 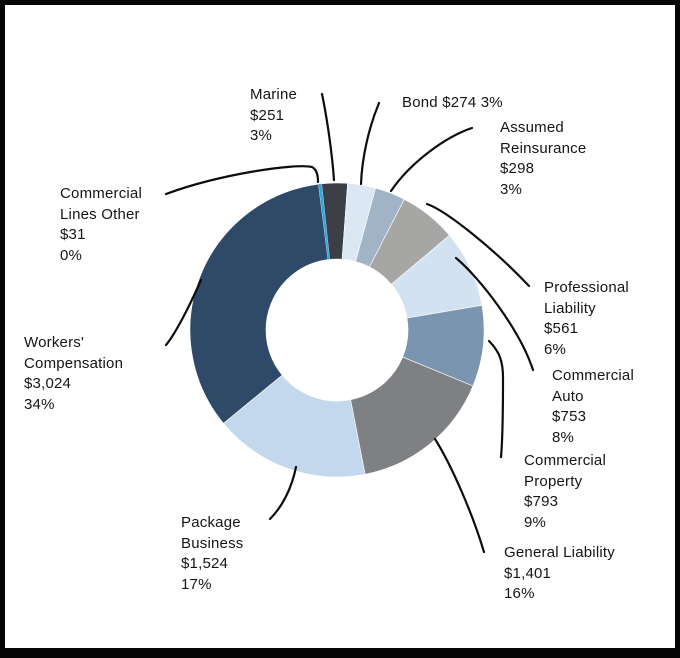 I want to click on callout-package-business-line: 17%, so click(x=196, y=584).